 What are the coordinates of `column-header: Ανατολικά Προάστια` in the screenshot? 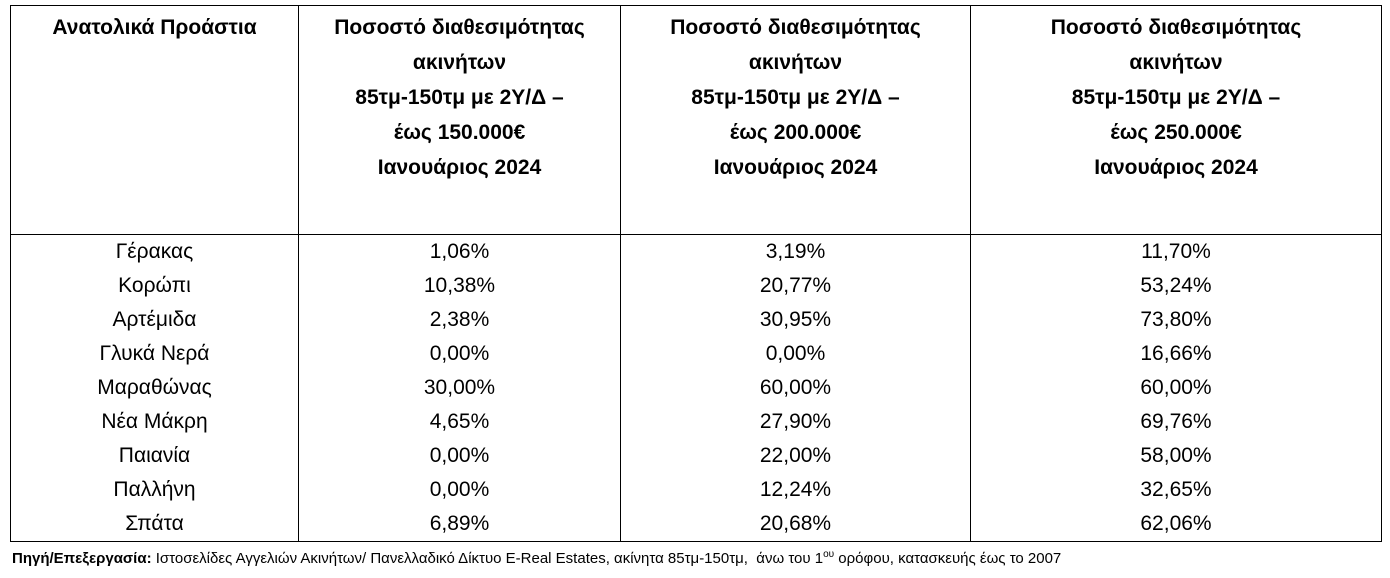 It's located at (154, 120).